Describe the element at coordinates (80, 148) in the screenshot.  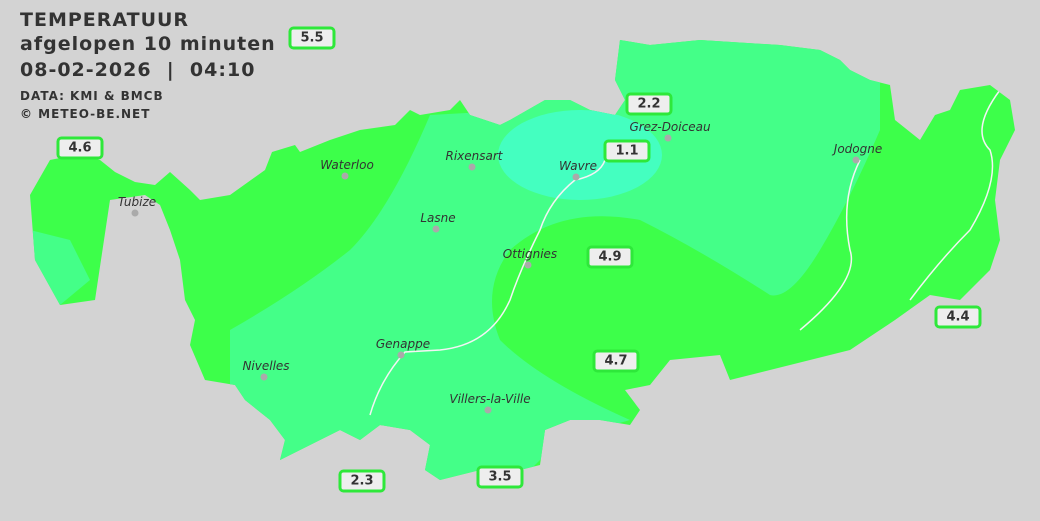
I see `station-value: 4.6` at that location.